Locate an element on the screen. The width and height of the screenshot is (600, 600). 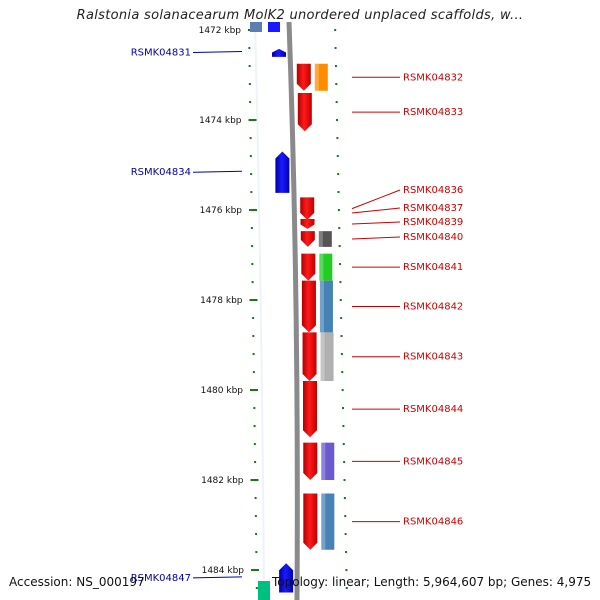
gene-label-RSMK04840: RSMK04840 is located at coordinates (433, 237).